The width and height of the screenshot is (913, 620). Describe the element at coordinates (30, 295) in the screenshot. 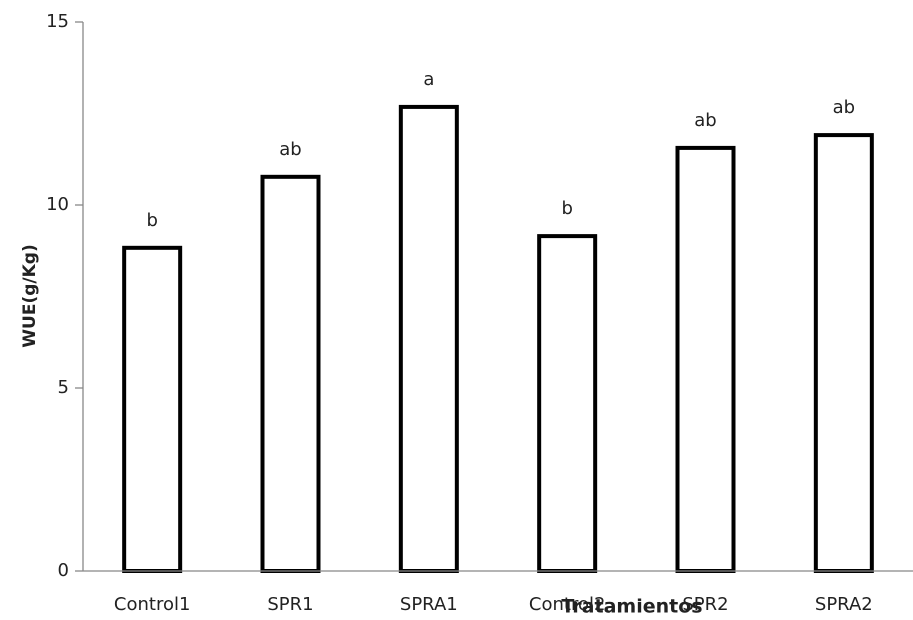

I see `y-axis-label: WUE(g/Kg)` at that location.